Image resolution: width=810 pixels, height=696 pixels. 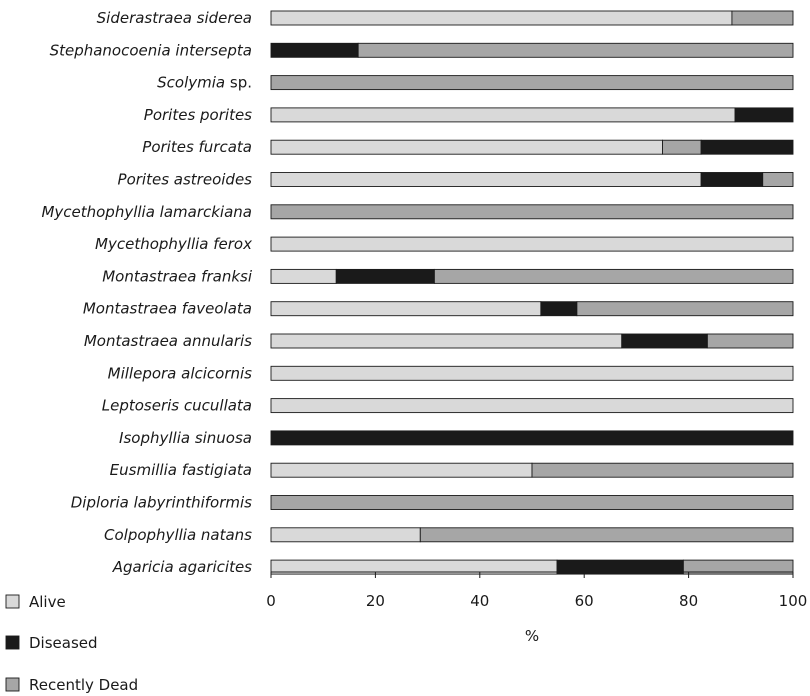 What do you see at coordinates (271, 601) in the screenshot?
I see `x-tick-label: 0` at bounding box center [271, 601].